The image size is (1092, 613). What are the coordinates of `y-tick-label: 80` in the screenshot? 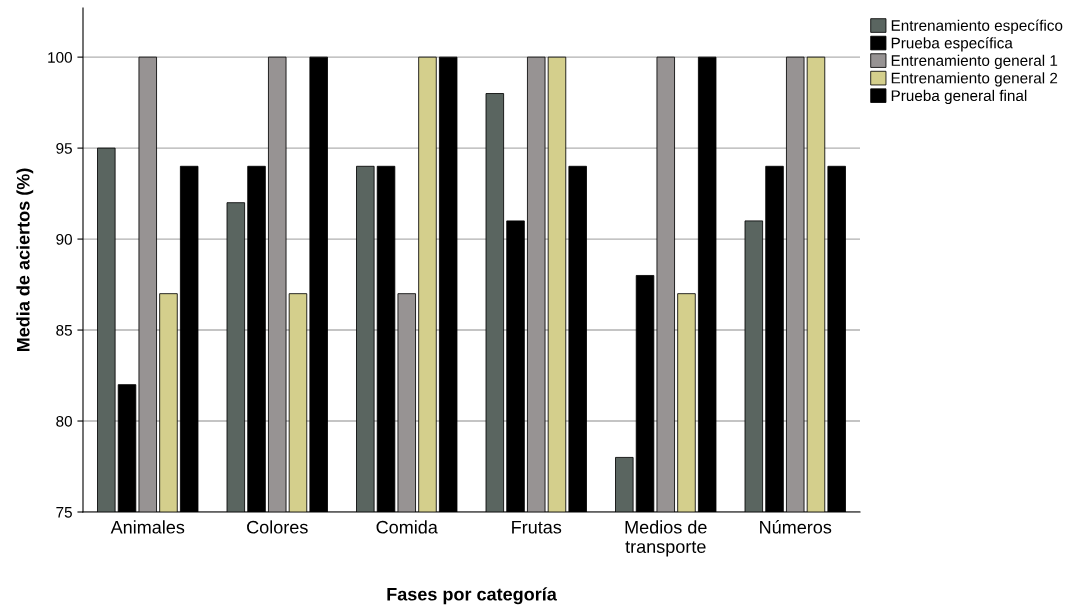 It's located at (64, 421).